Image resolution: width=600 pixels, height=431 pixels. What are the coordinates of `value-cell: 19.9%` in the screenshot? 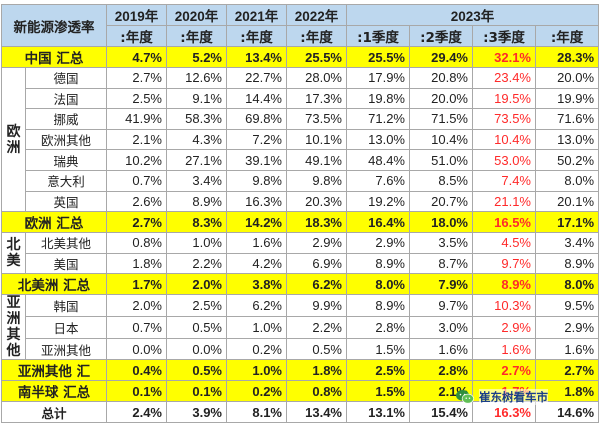 It's located at (567, 98).